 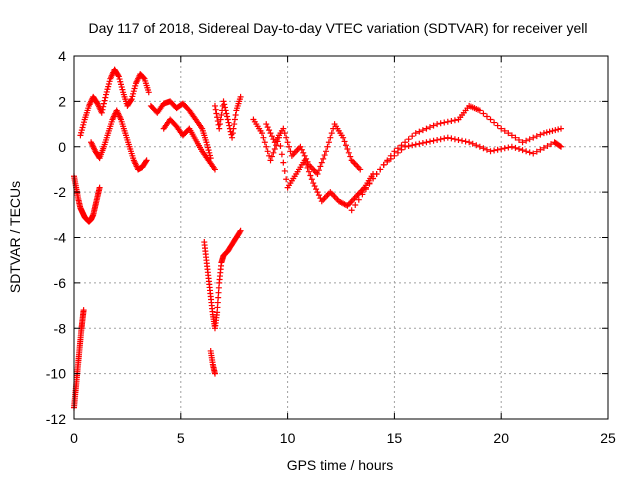 I want to click on y-tick-label: -2, so click(x=60, y=192).